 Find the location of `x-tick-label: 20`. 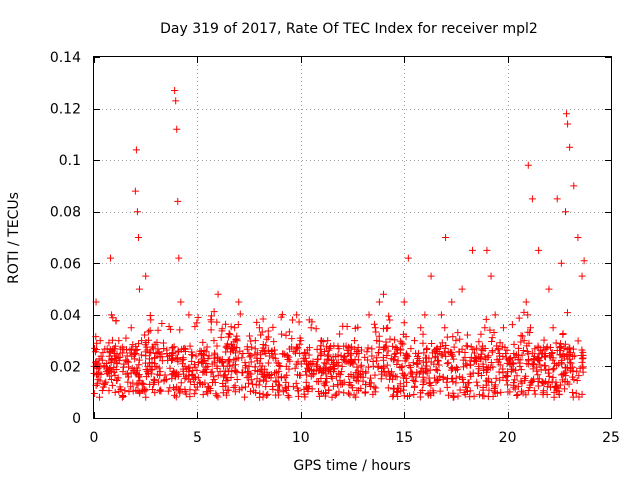

x-tick-label: 20 is located at coordinates (508, 438).